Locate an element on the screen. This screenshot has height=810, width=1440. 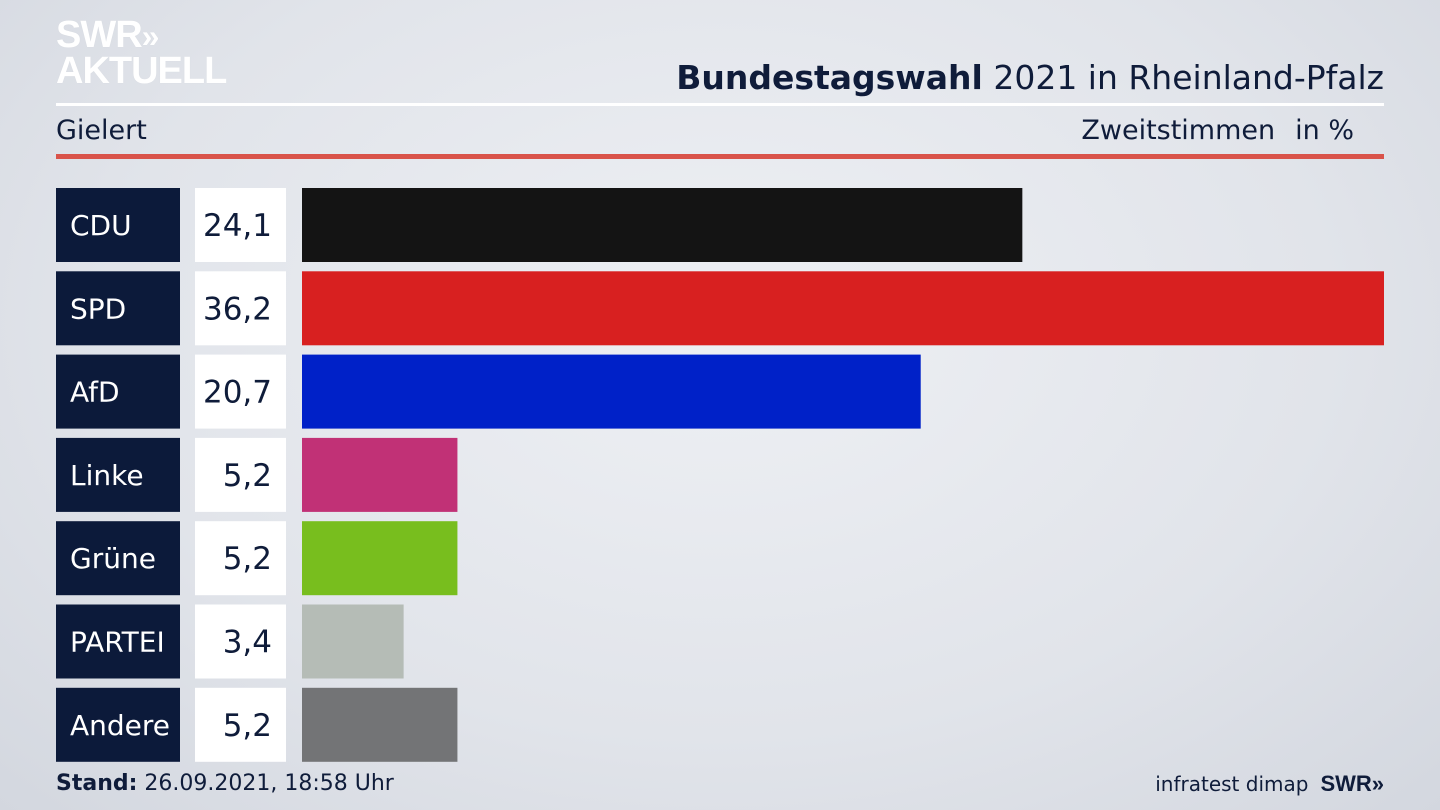
bar-spd is located at coordinates (843, 308).